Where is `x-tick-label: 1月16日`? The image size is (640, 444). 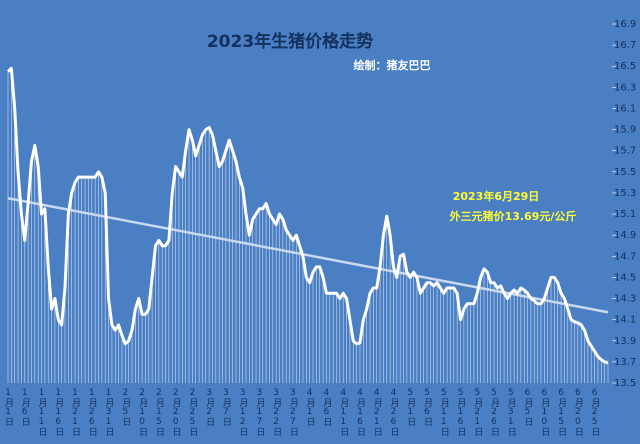 x-tick-label: 1月16日 is located at coordinates (58, 412).